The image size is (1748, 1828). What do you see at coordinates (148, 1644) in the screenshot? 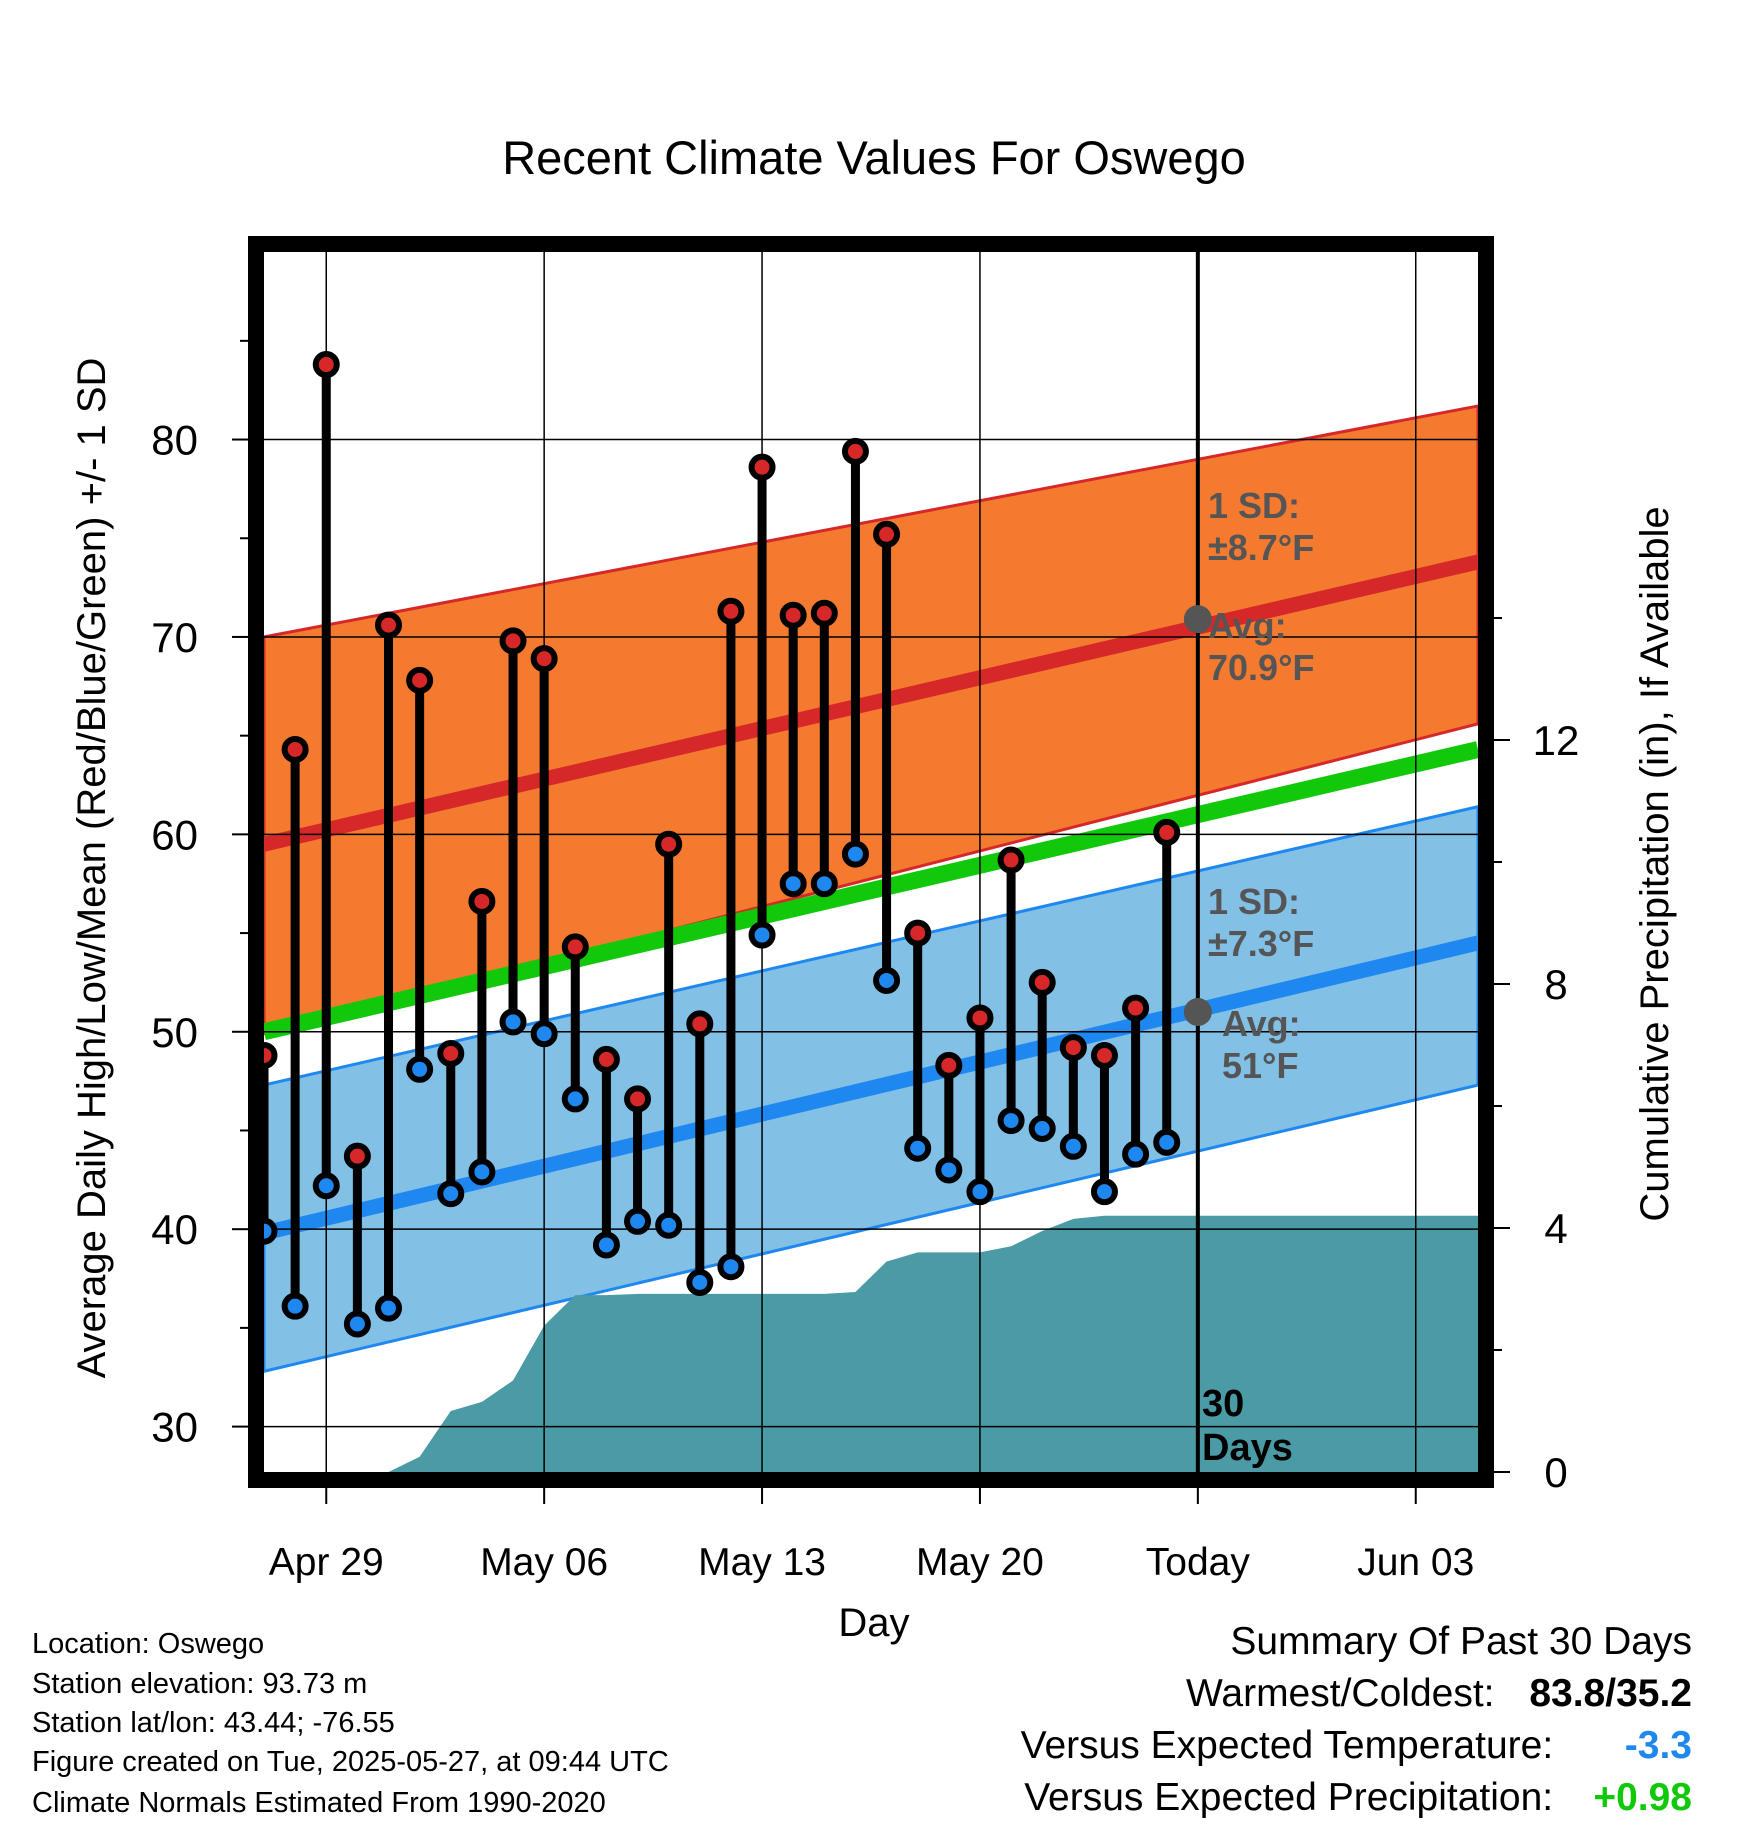
I see `info-location: Location: Oswego` at bounding box center [148, 1644].